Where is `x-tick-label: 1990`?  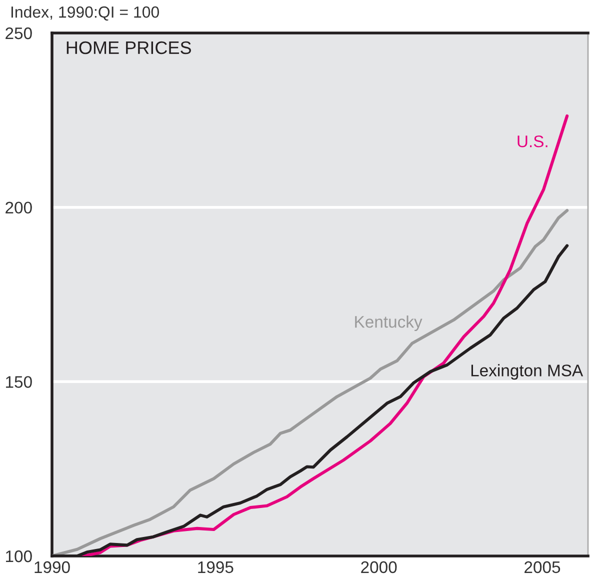
x-tick-label: 1990 is located at coordinates (52, 567).